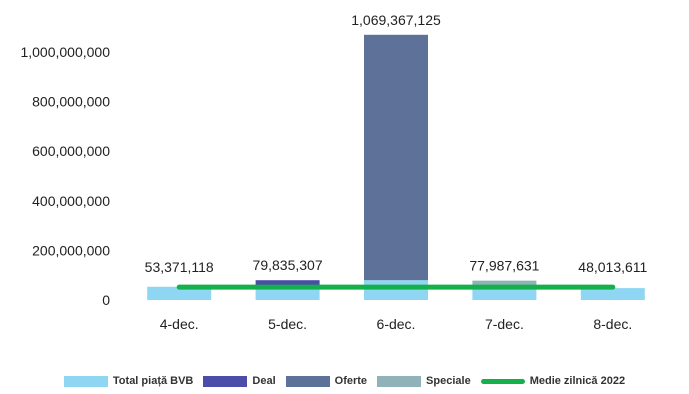 The height and width of the screenshot is (394, 689). Describe the element at coordinates (71, 102) in the screenshot. I see `y-tick-label: 800,000,000` at that location.